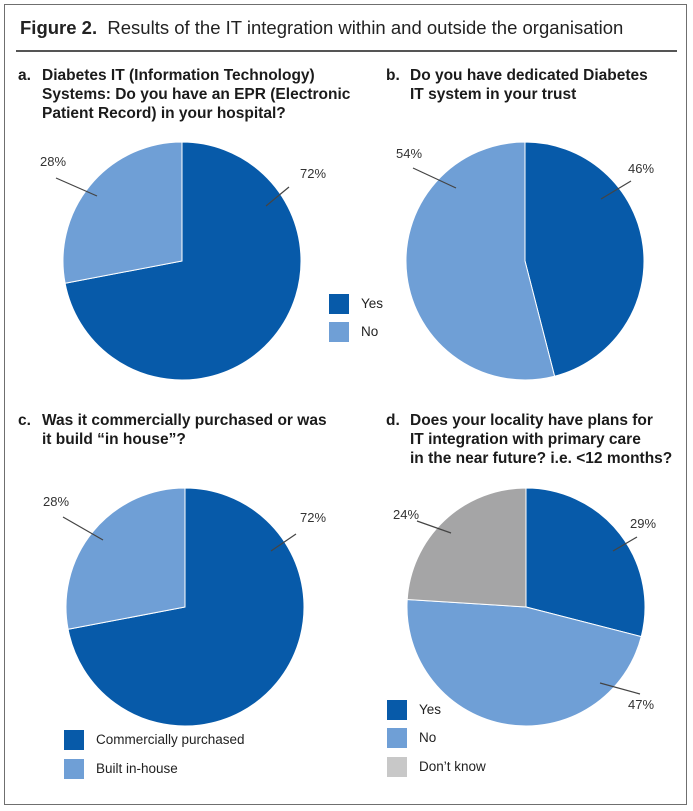 Image resolution: width=693 pixels, height=811 pixels. I want to click on legend-c-commercial-swatch, so click(74, 740).